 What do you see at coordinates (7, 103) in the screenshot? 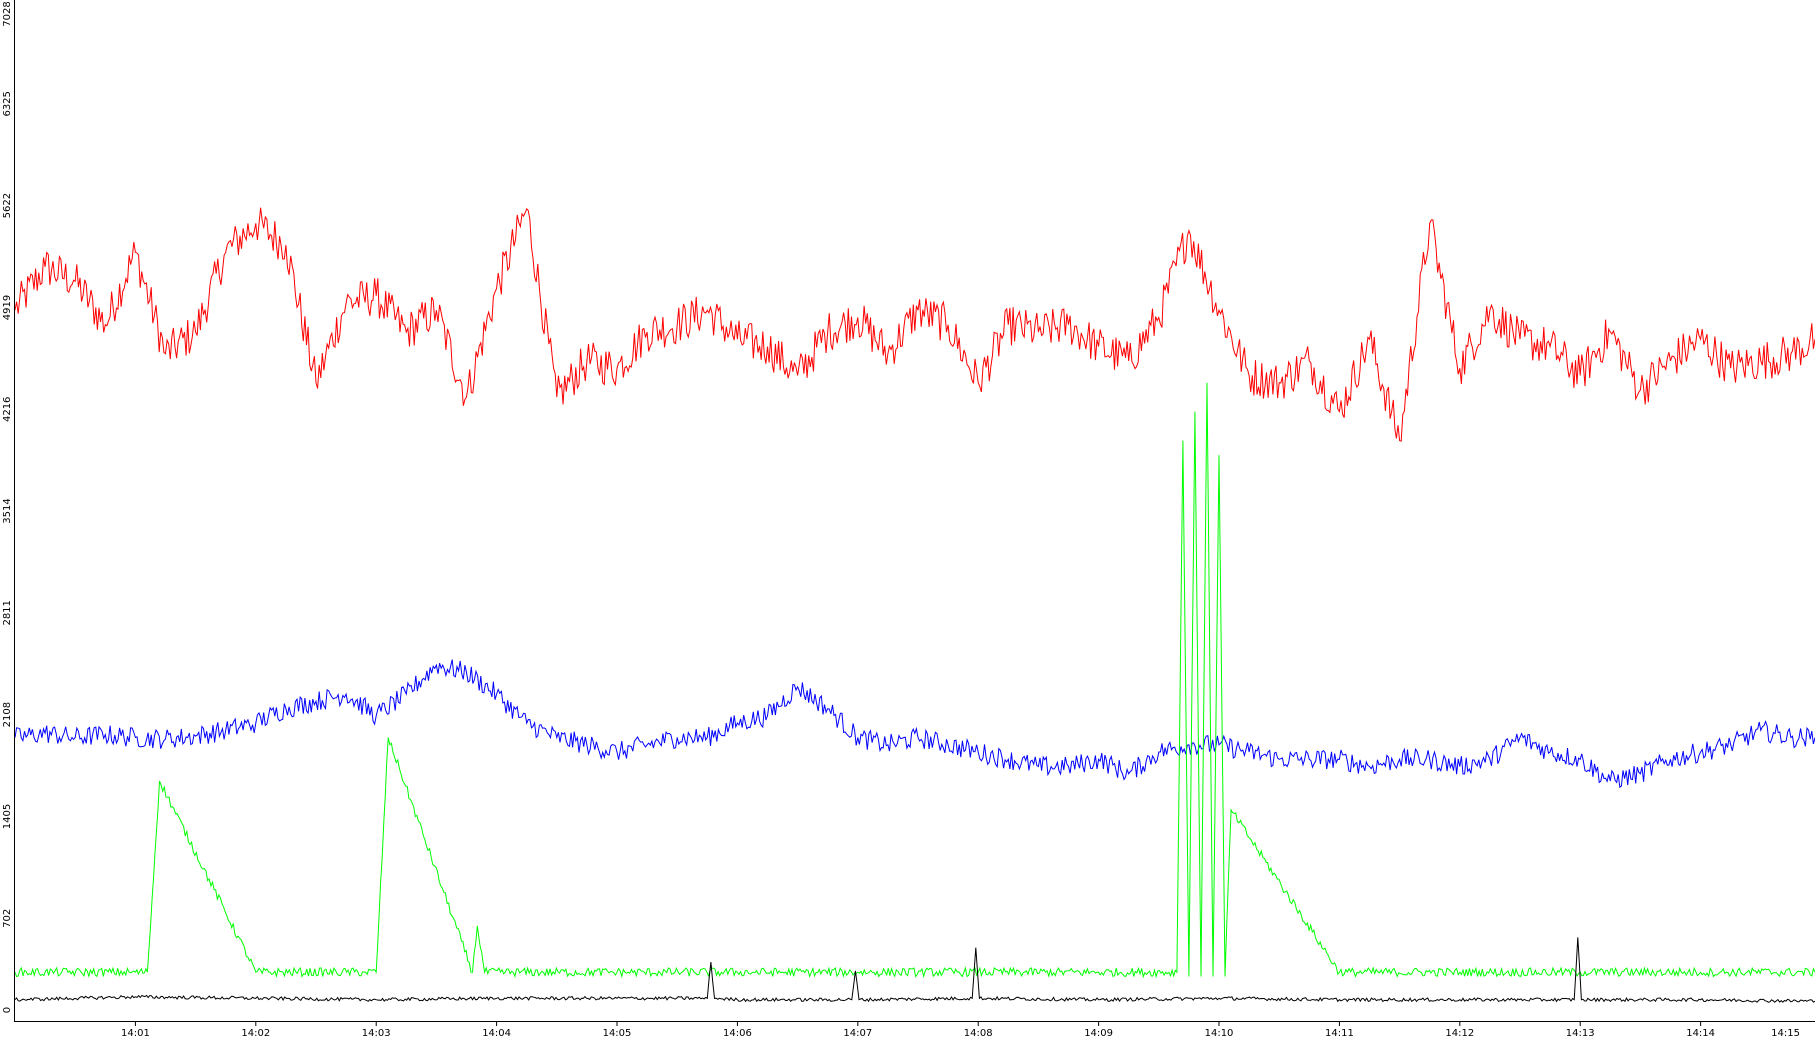
I see `y-tick-label: 6325` at bounding box center [7, 103].